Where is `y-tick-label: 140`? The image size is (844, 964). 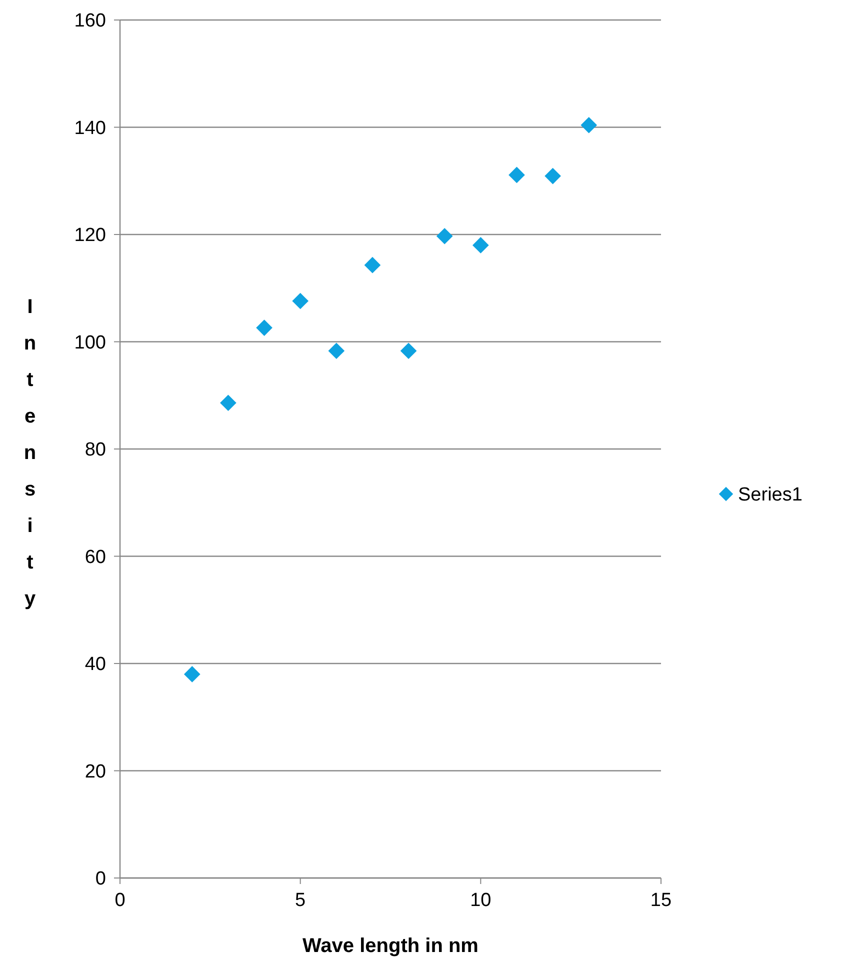 y-tick-label: 140 is located at coordinates (90, 128).